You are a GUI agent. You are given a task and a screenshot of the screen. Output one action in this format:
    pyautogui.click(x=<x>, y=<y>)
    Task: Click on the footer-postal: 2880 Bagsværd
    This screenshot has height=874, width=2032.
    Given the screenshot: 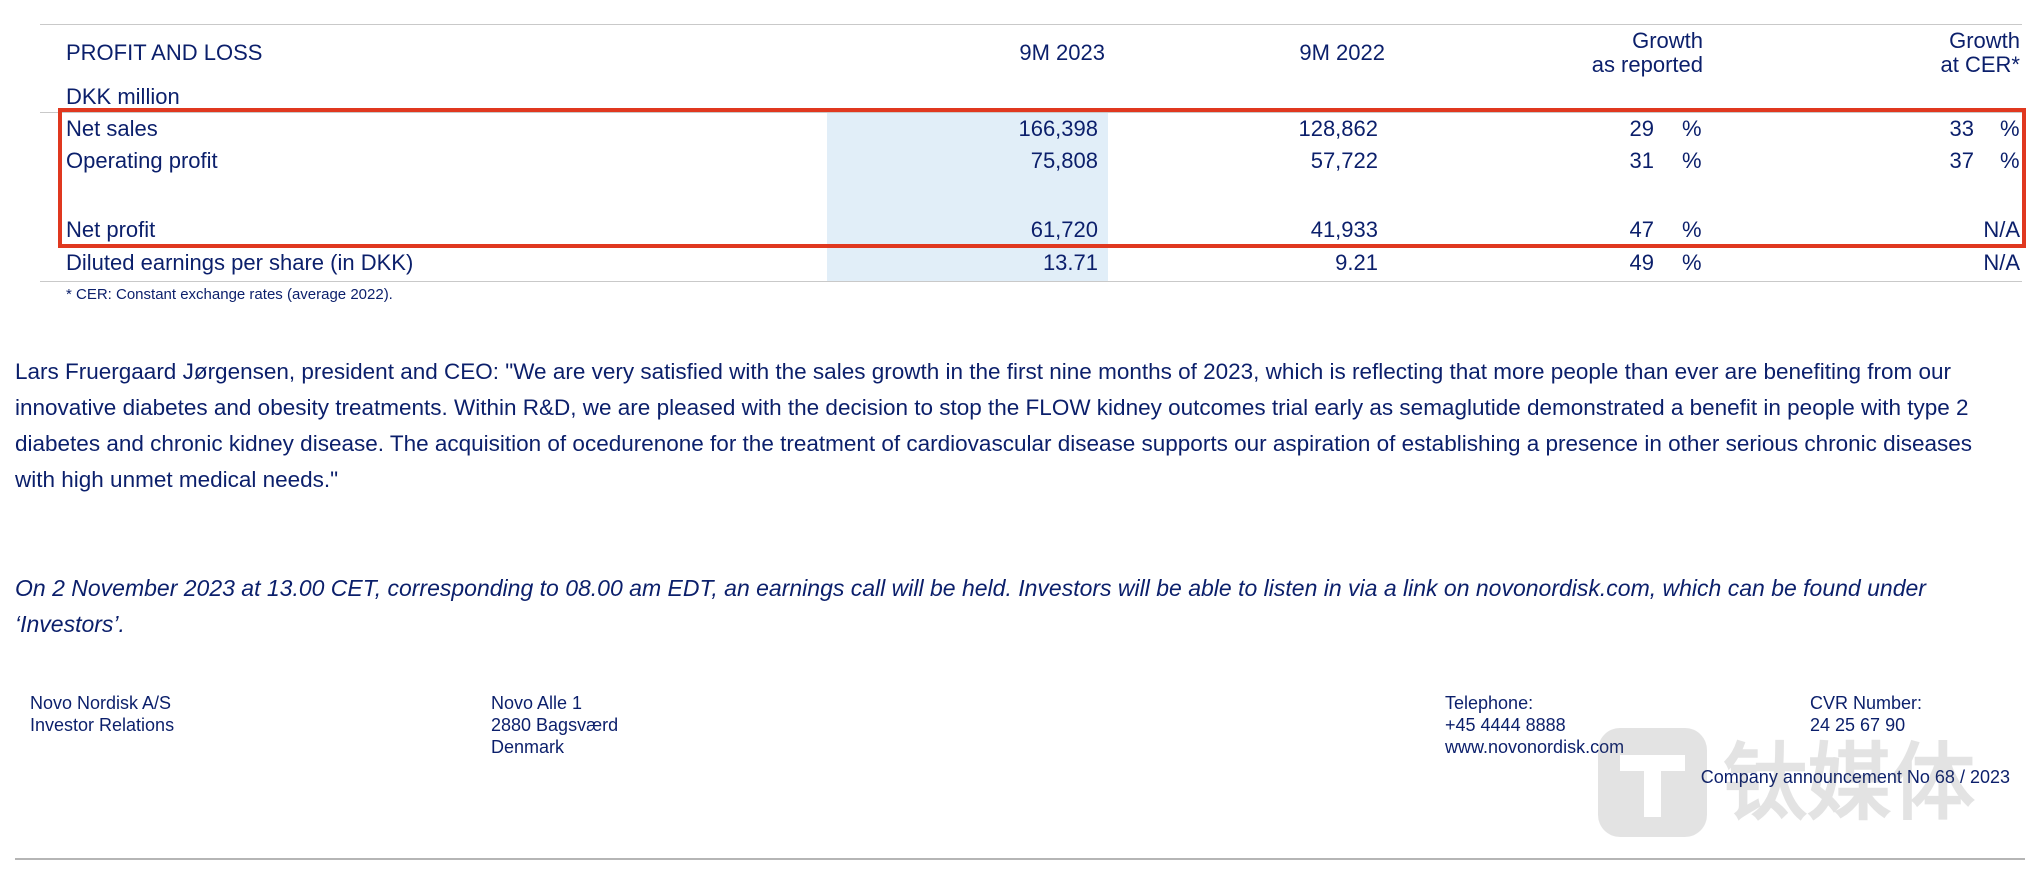 What is the action you would take?
    pyautogui.click(x=555, y=725)
    